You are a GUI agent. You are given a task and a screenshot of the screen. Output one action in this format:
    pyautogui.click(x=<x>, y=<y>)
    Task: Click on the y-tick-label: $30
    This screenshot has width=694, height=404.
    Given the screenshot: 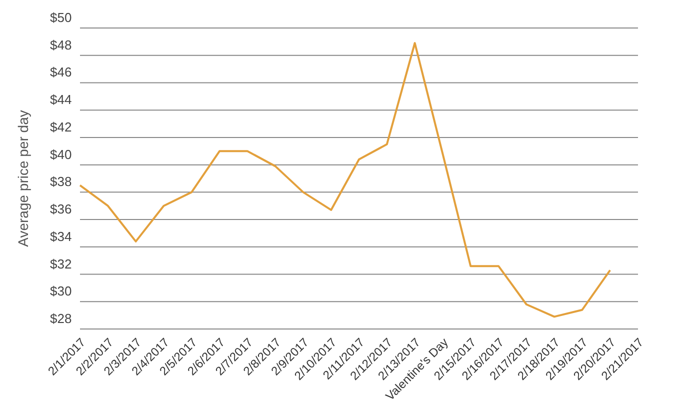 What is the action you would take?
    pyautogui.click(x=61, y=291)
    